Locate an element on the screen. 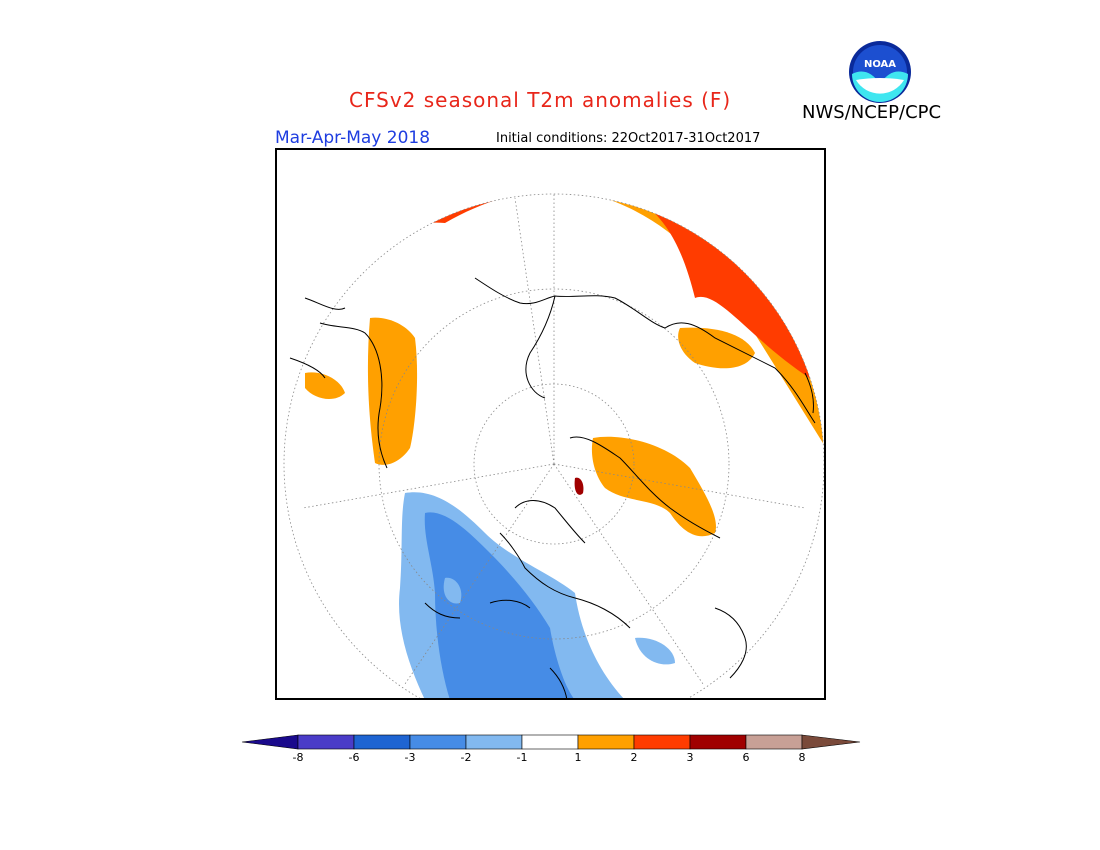 The width and height of the screenshot is (1100, 850). color-scale-legend: -8 -6 -3 -2 -1 1 2 3 6 8 is located at coordinates (551, 751).